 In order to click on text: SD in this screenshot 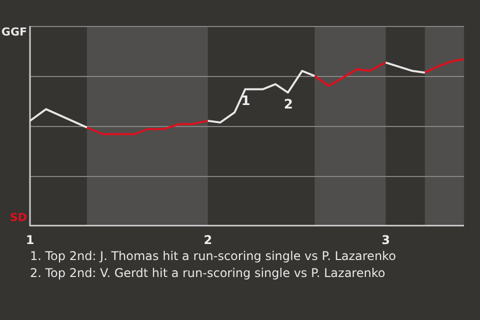, I will do `click(18, 217)`.